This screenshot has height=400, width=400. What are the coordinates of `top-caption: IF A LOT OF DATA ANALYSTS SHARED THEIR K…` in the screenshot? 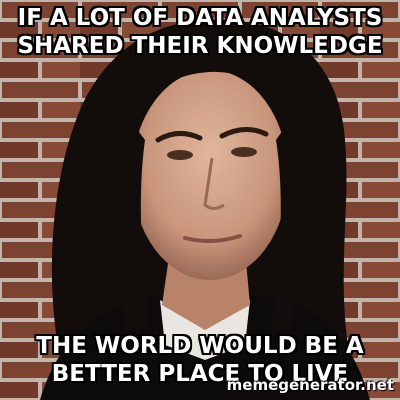 It's located at (200, 32).